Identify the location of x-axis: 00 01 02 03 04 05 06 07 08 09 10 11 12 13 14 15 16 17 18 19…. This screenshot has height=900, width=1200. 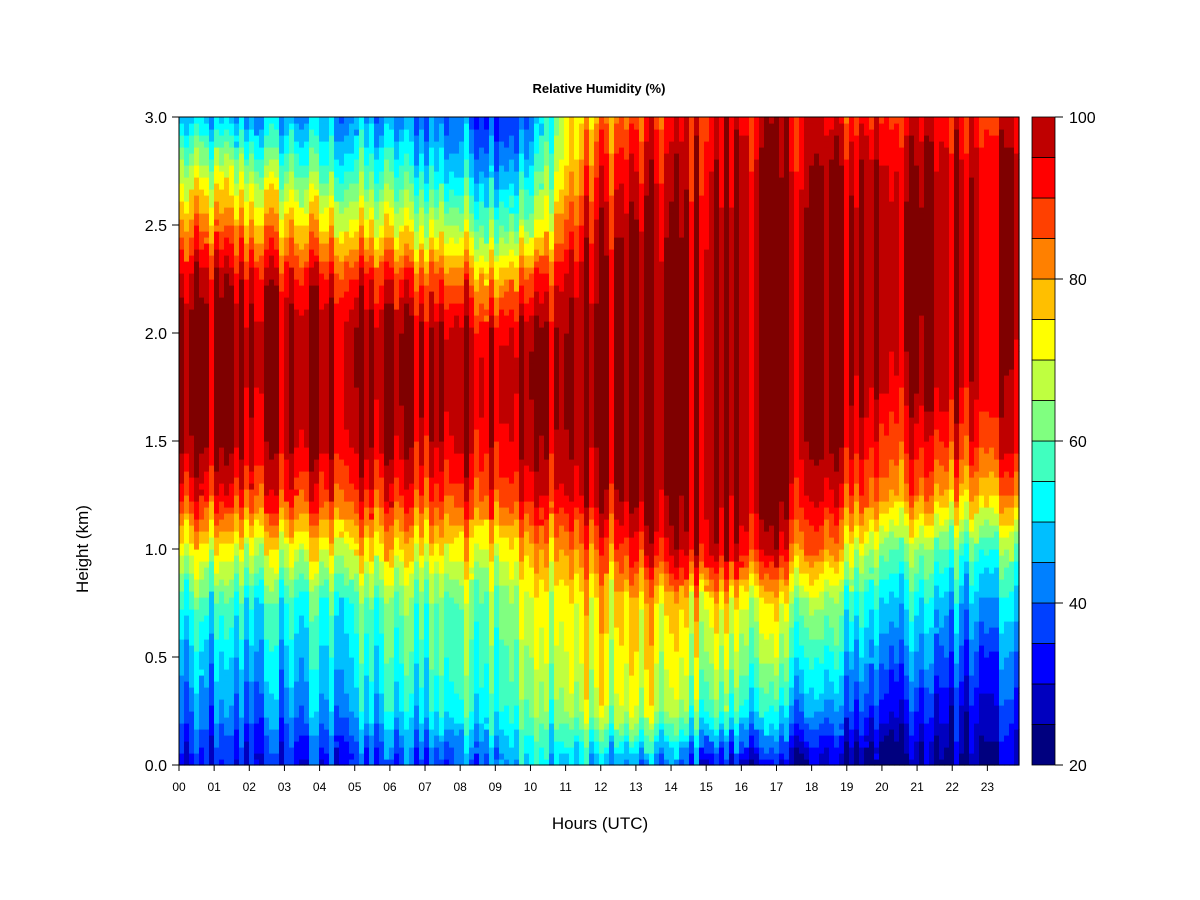
(583, 779).